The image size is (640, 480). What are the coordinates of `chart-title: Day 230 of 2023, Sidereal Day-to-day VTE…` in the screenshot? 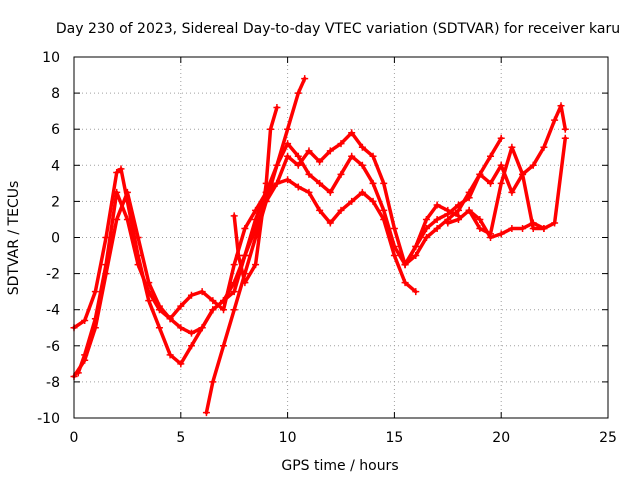 It's located at (338, 29).